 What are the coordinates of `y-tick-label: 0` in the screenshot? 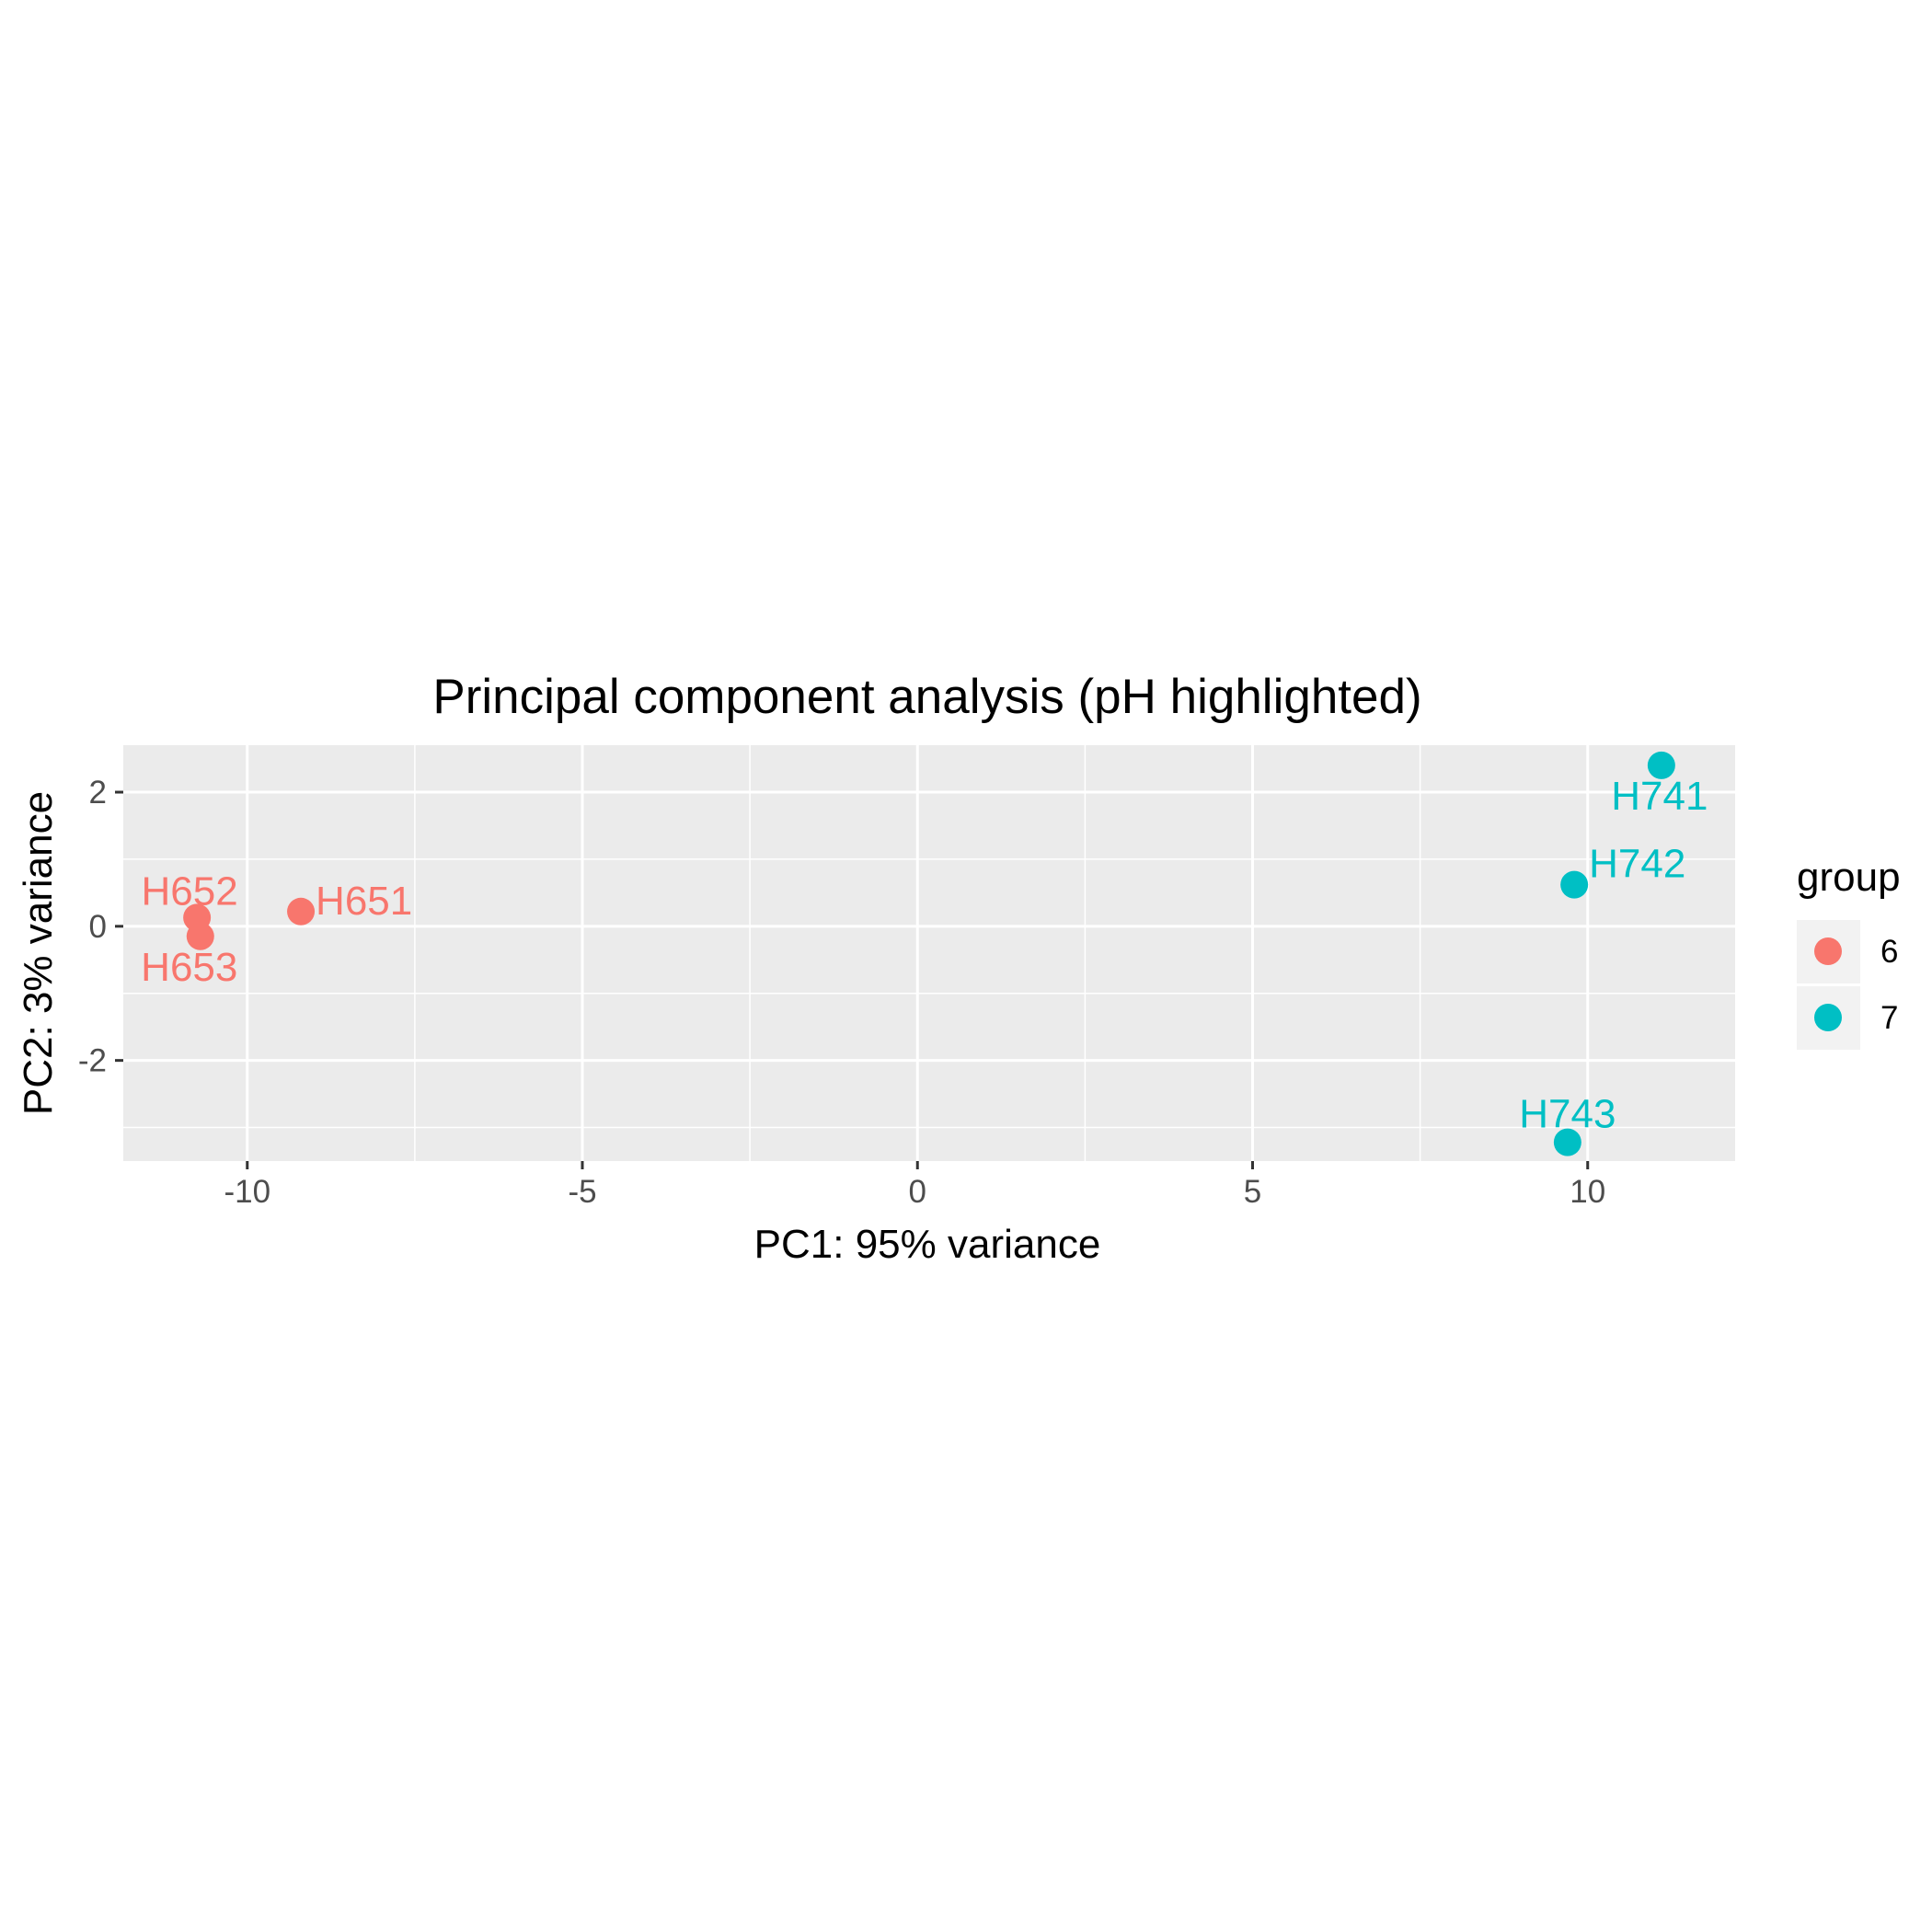 It's located at (98, 927).